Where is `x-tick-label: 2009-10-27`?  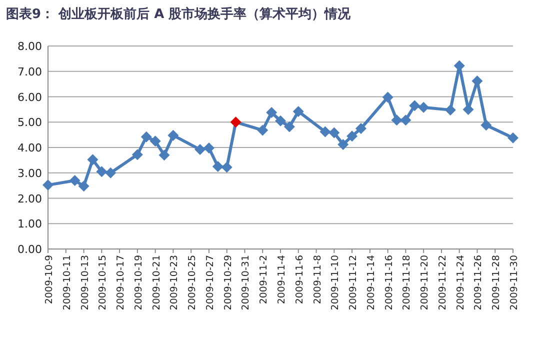 x-tick-label: 2009-10-27 is located at coordinates (210, 282).